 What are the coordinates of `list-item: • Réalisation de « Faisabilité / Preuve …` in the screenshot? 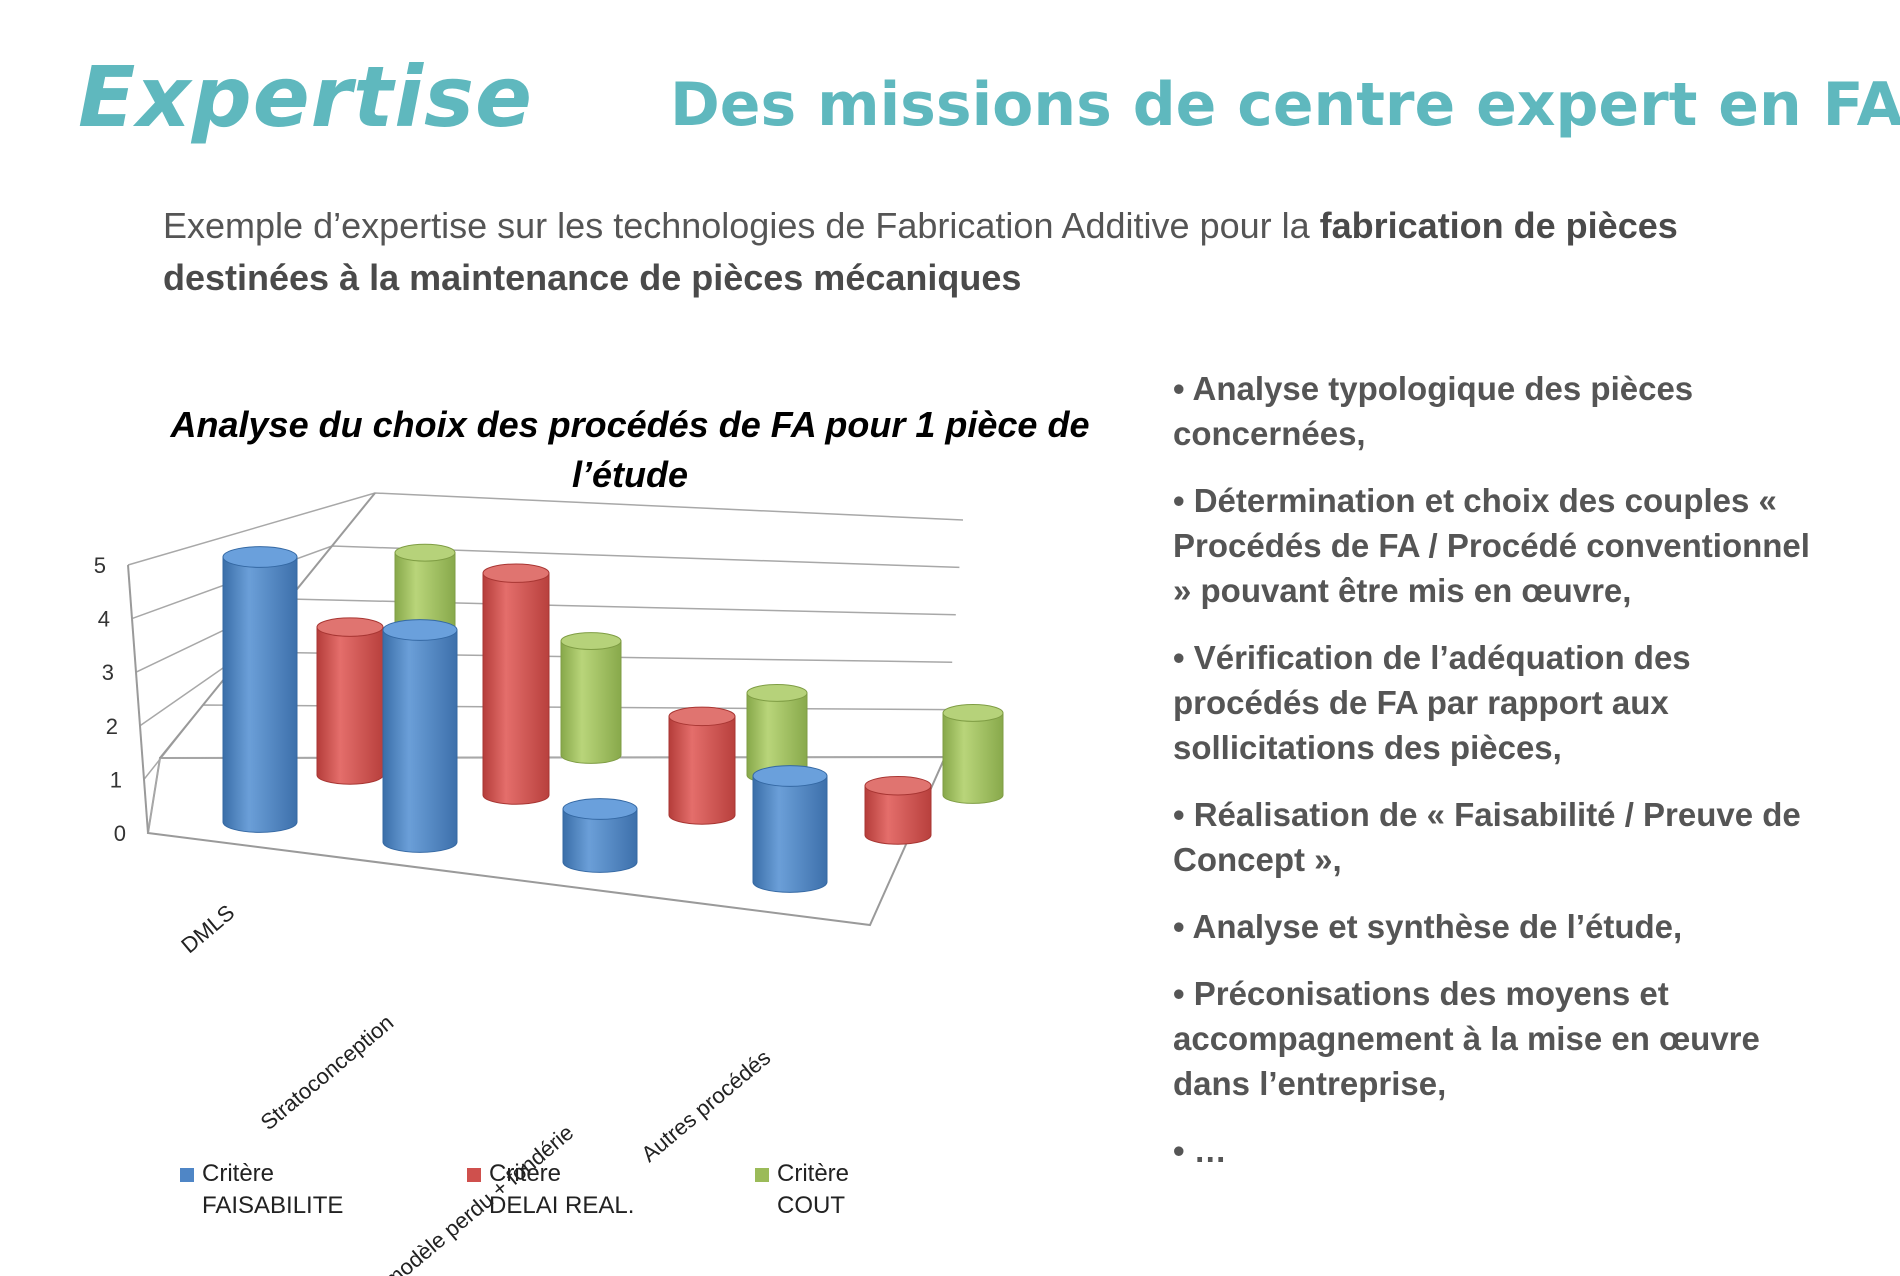 It's located at (1487, 837).